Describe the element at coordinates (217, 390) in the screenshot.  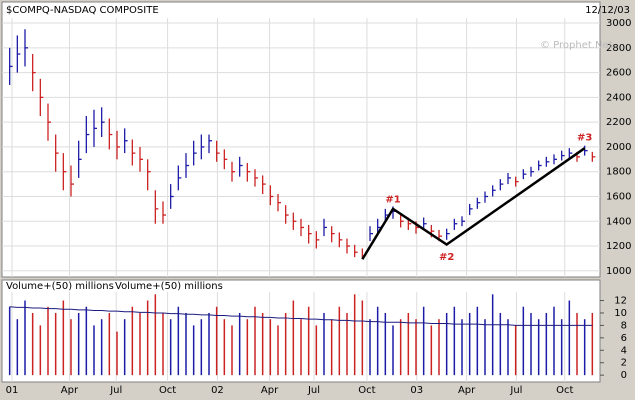
I see `x-tick-label: 02` at that location.